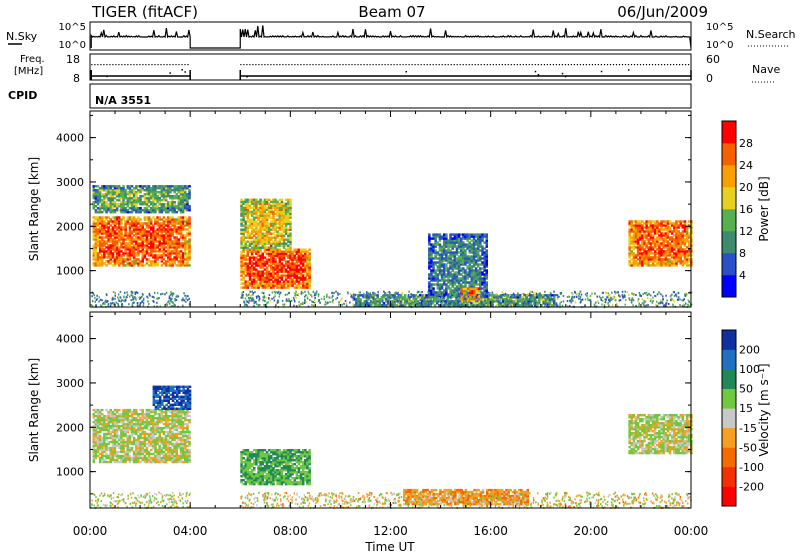  Describe the element at coordinates (22, 36) in the screenshot. I see `nsky-label: N.Sky` at that location.